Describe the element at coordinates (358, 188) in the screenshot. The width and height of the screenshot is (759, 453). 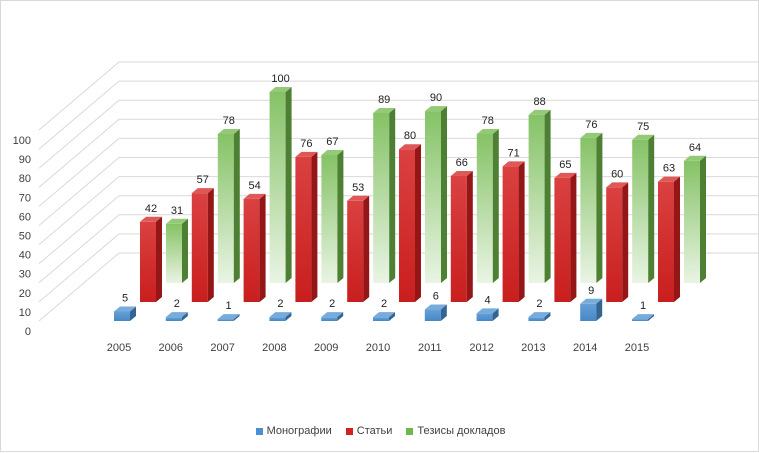
I see `data-label: 53` at that location.